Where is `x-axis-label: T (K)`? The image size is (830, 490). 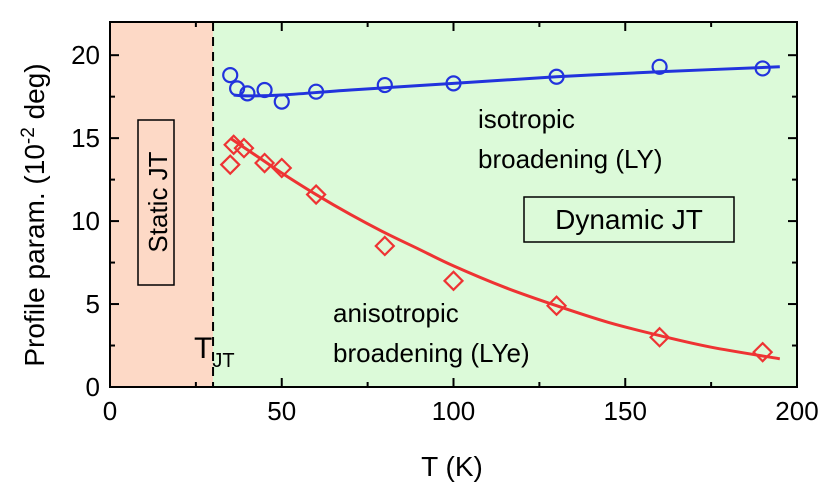
x-axis-label: T (K) is located at coordinates (452, 466).